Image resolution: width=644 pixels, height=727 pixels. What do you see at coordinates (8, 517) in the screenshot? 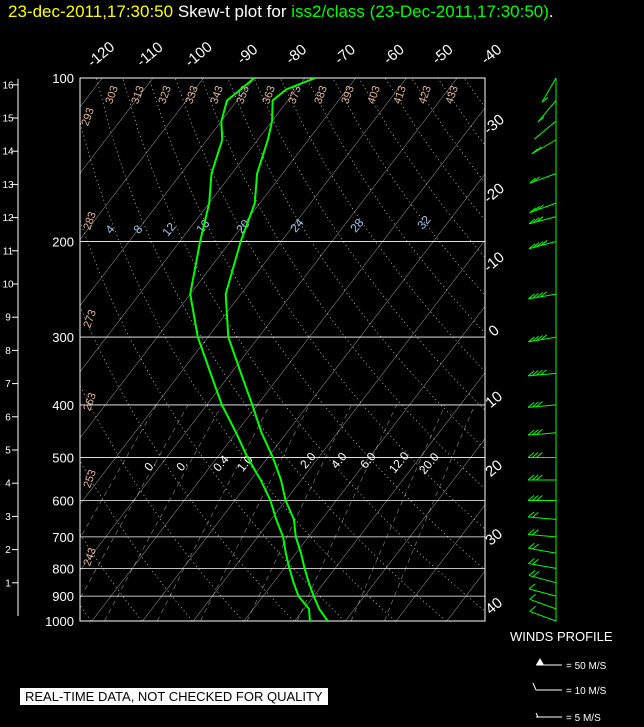
I see `height-tick-label: 3` at bounding box center [8, 517].